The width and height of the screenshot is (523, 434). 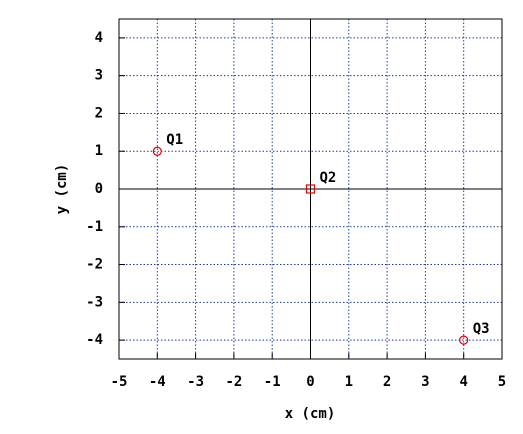 I want to click on x-axis-label: x (cm), so click(x=310, y=414).